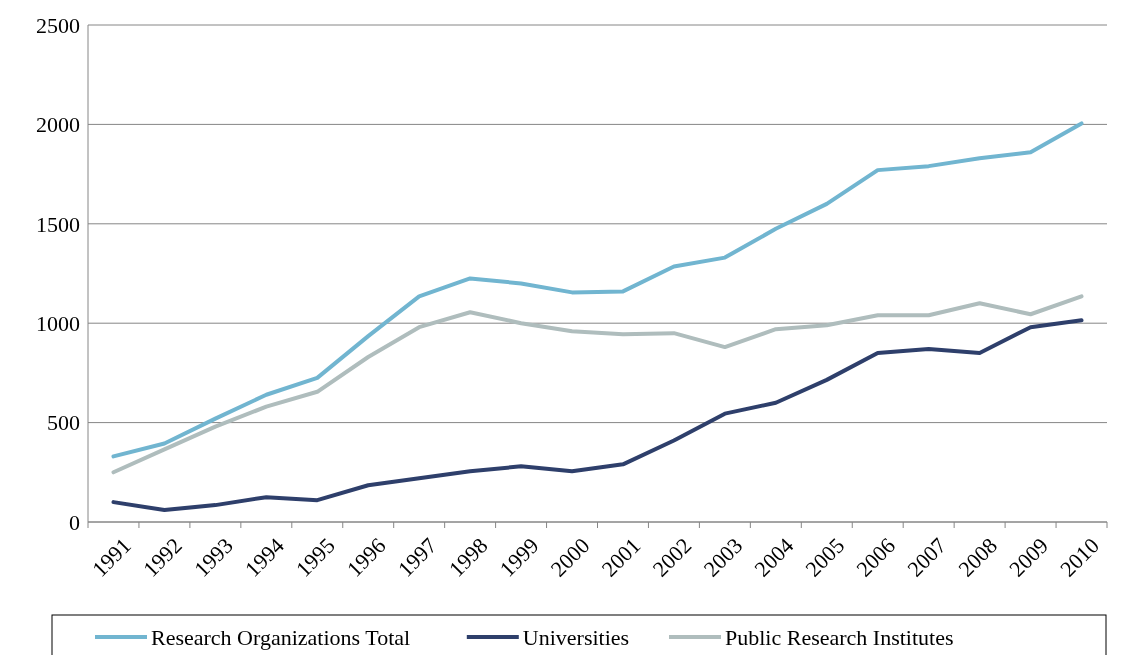 This screenshot has height=655, width=1125. I want to click on y-tick-label: 0, so click(74, 522).